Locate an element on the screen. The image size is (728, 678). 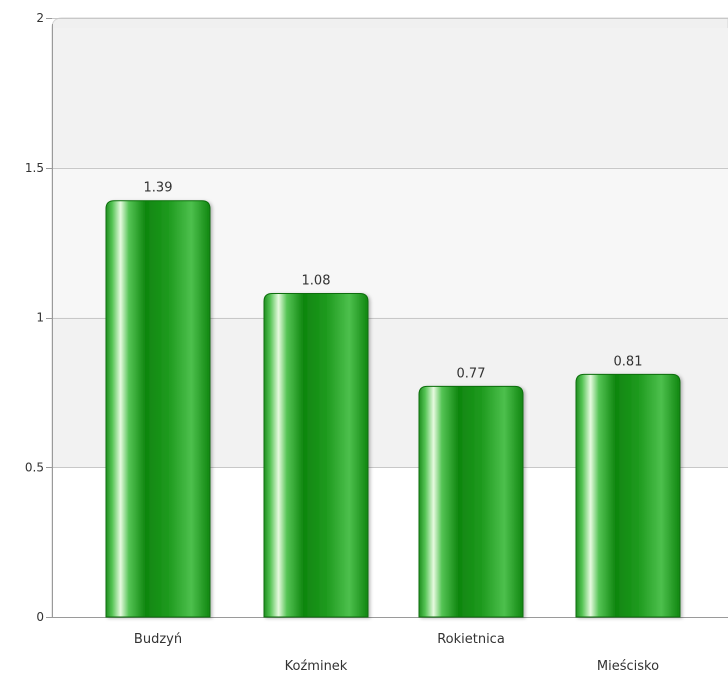
y-tick-label: 0.5 is located at coordinates (34, 467).